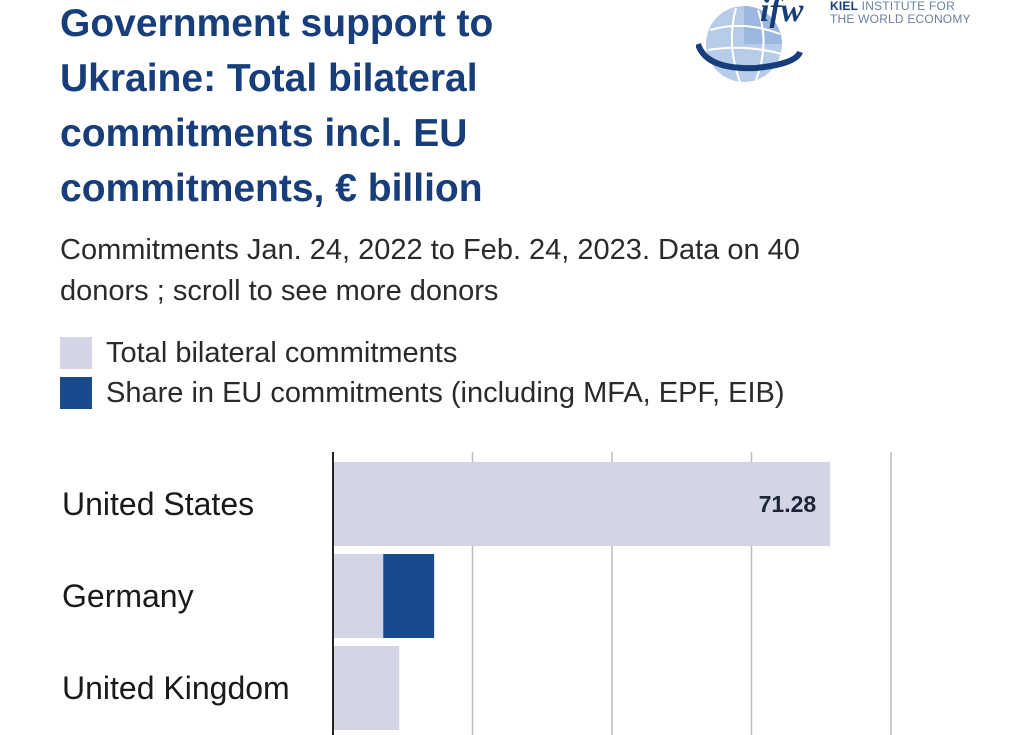 Image resolution: width=1024 pixels, height=735 pixels. I want to click on legend-label-total: Total bilateral commitments, so click(282, 352).